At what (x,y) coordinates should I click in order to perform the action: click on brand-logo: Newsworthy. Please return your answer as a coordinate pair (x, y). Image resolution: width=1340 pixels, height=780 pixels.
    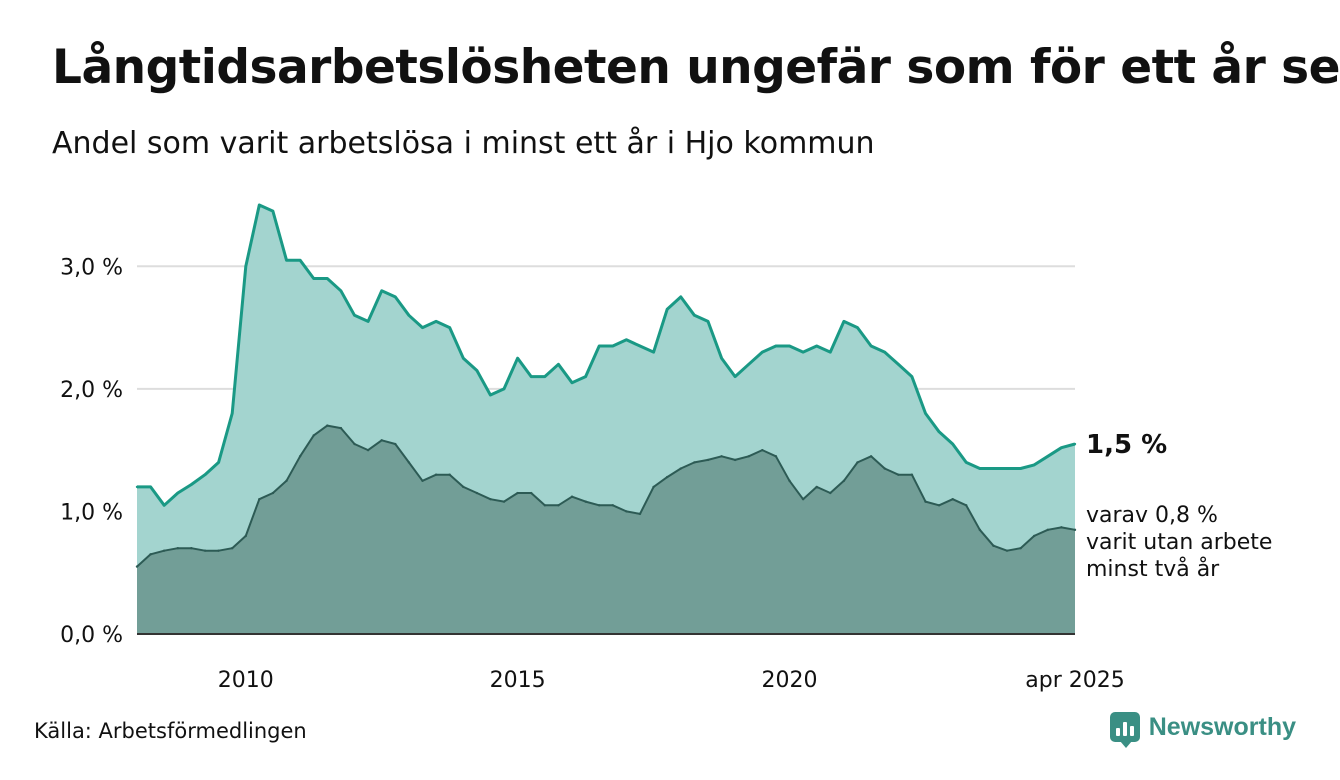
    Looking at the image, I should click on (1202, 730).